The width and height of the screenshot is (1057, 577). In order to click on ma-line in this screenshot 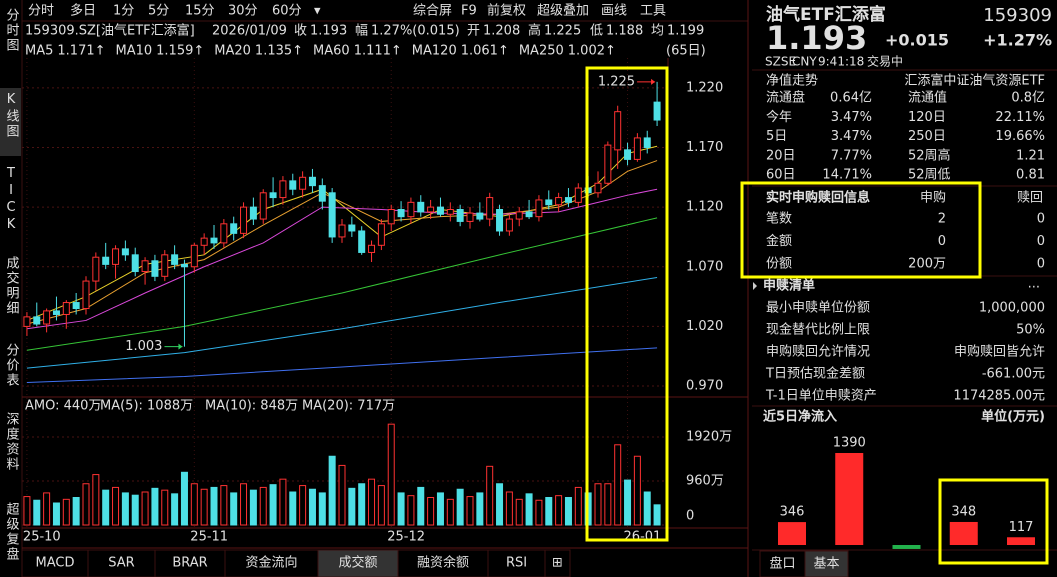, I will do `click(342, 284)`.